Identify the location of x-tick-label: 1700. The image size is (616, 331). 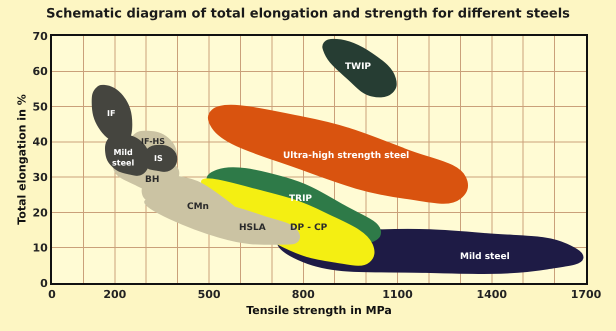
(586, 295).